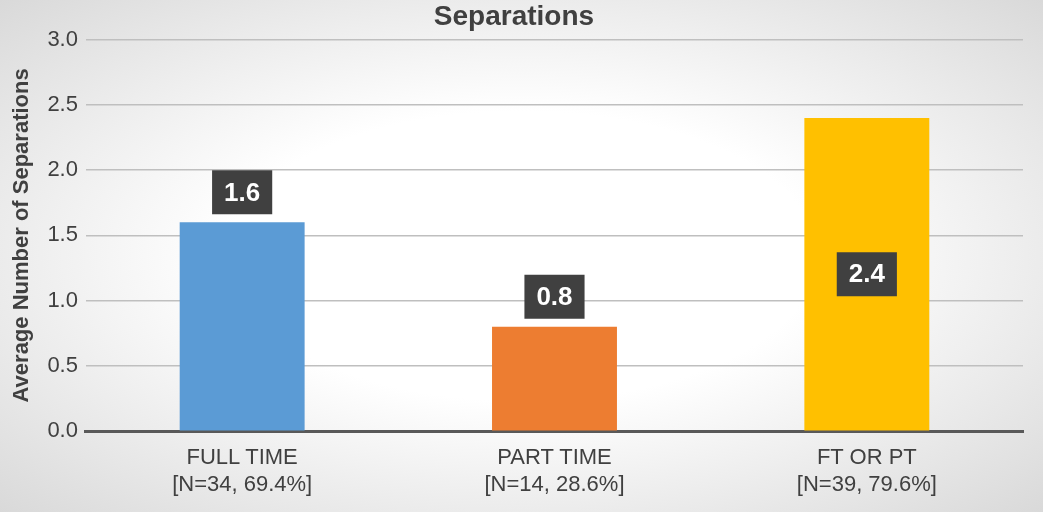 This screenshot has height=512, width=1043. What do you see at coordinates (62, 299) in the screenshot?
I see `y-tick-label: 1.0` at bounding box center [62, 299].